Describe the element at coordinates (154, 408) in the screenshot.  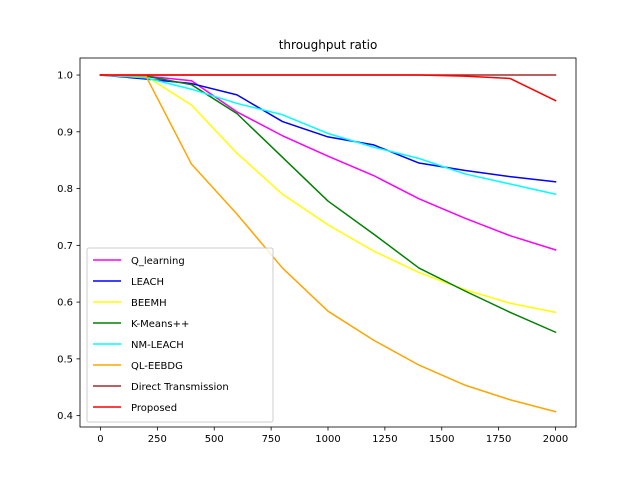
I see `legend-label: Proposed` at that location.